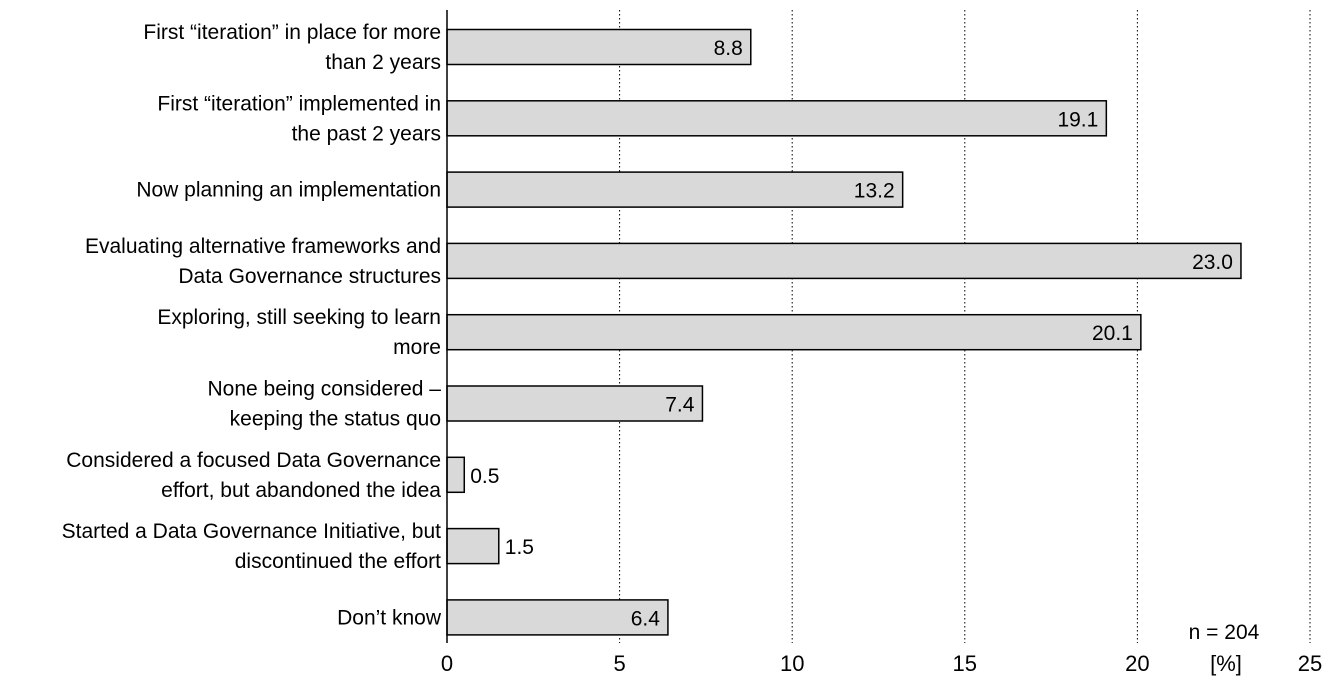 The height and width of the screenshot is (683, 1338). I want to click on category-label: effort, but abandoned the idea, so click(301, 490).